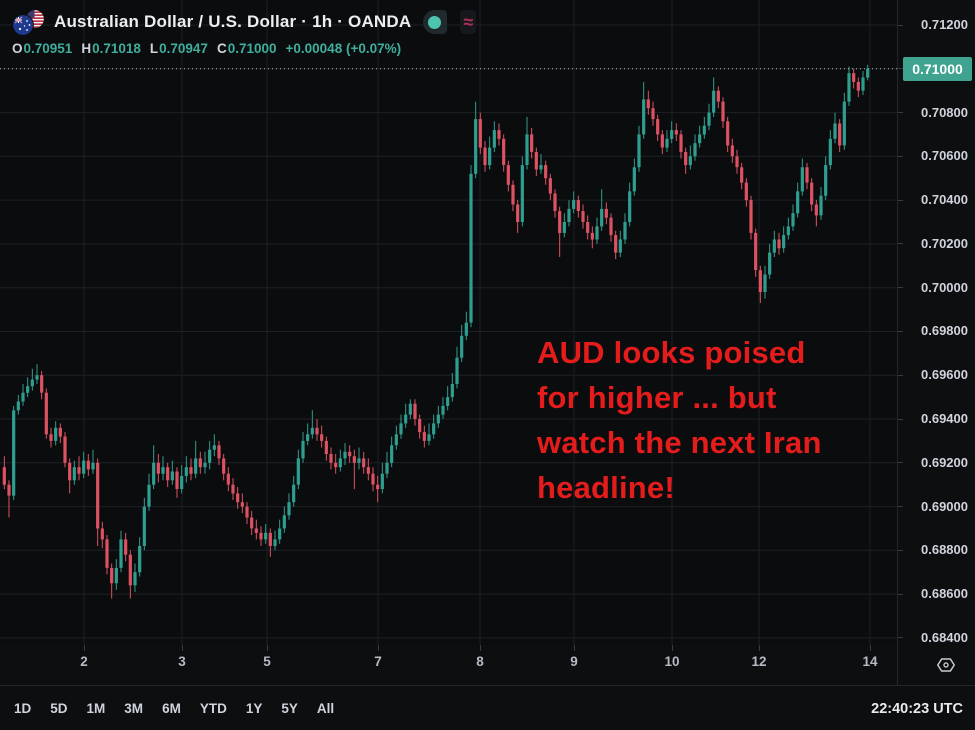  I want to click on us-flag-icon, so click(35, 18).